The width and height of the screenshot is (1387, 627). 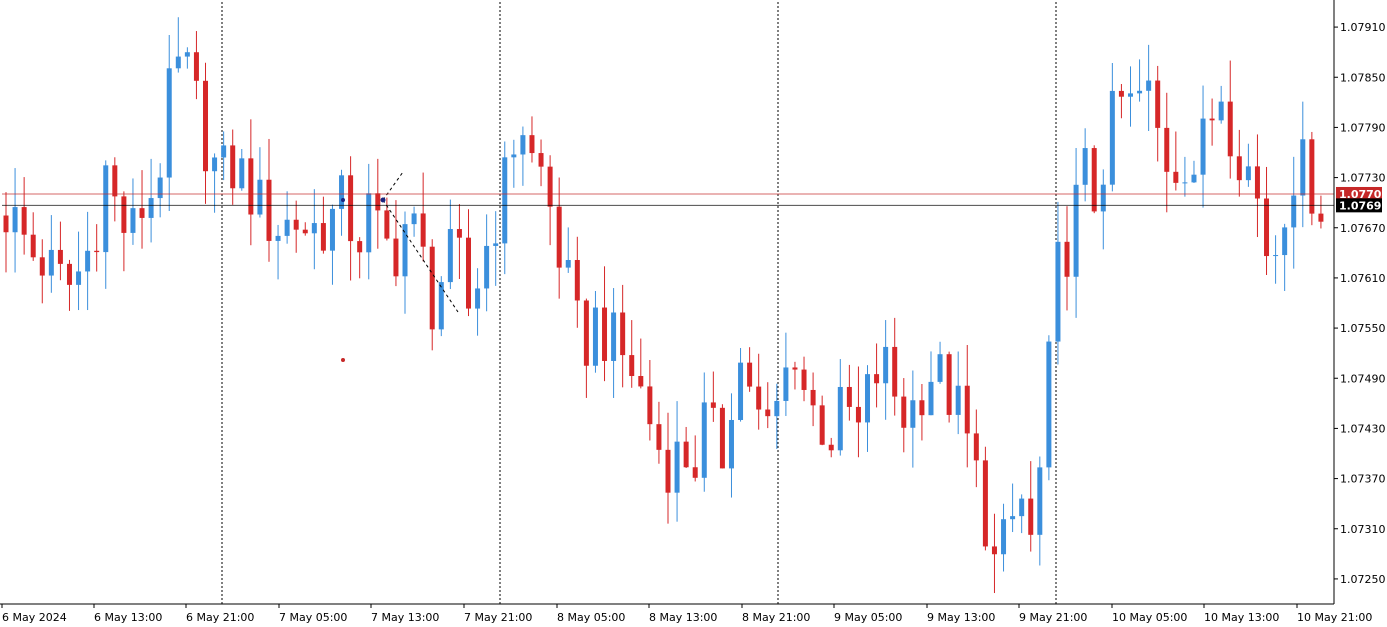 What do you see at coordinates (1334, 617) in the screenshot?
I see `x-tick-label: 10 May 21:00` at bounding box center [1334, 617].